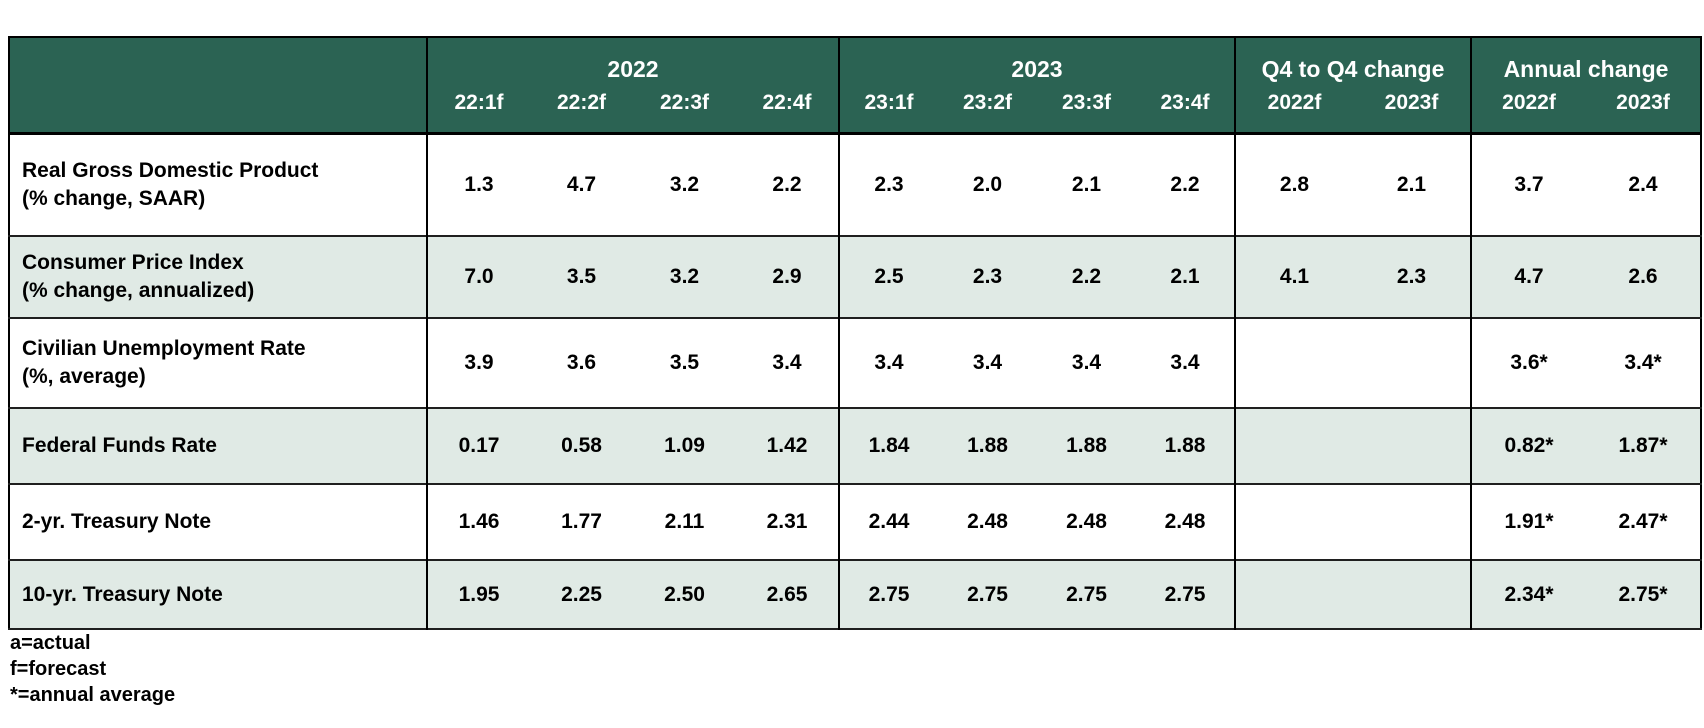 The width and height of the screenshot is (1704, 728). What do you see at coordinates (1643, 363) in the screenshot?
I see `value-cell: 3.4*` at bounding box center [1643, 363].